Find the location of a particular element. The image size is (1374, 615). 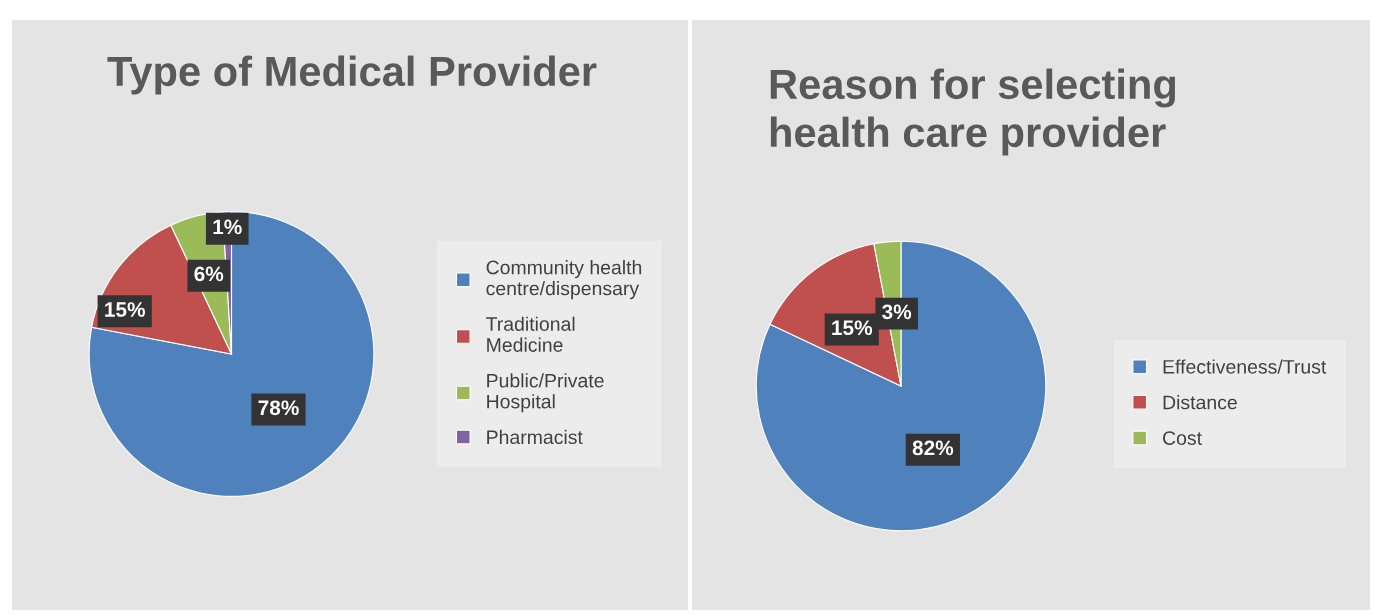

data-label: 6% is located at coordinates (209, 274).